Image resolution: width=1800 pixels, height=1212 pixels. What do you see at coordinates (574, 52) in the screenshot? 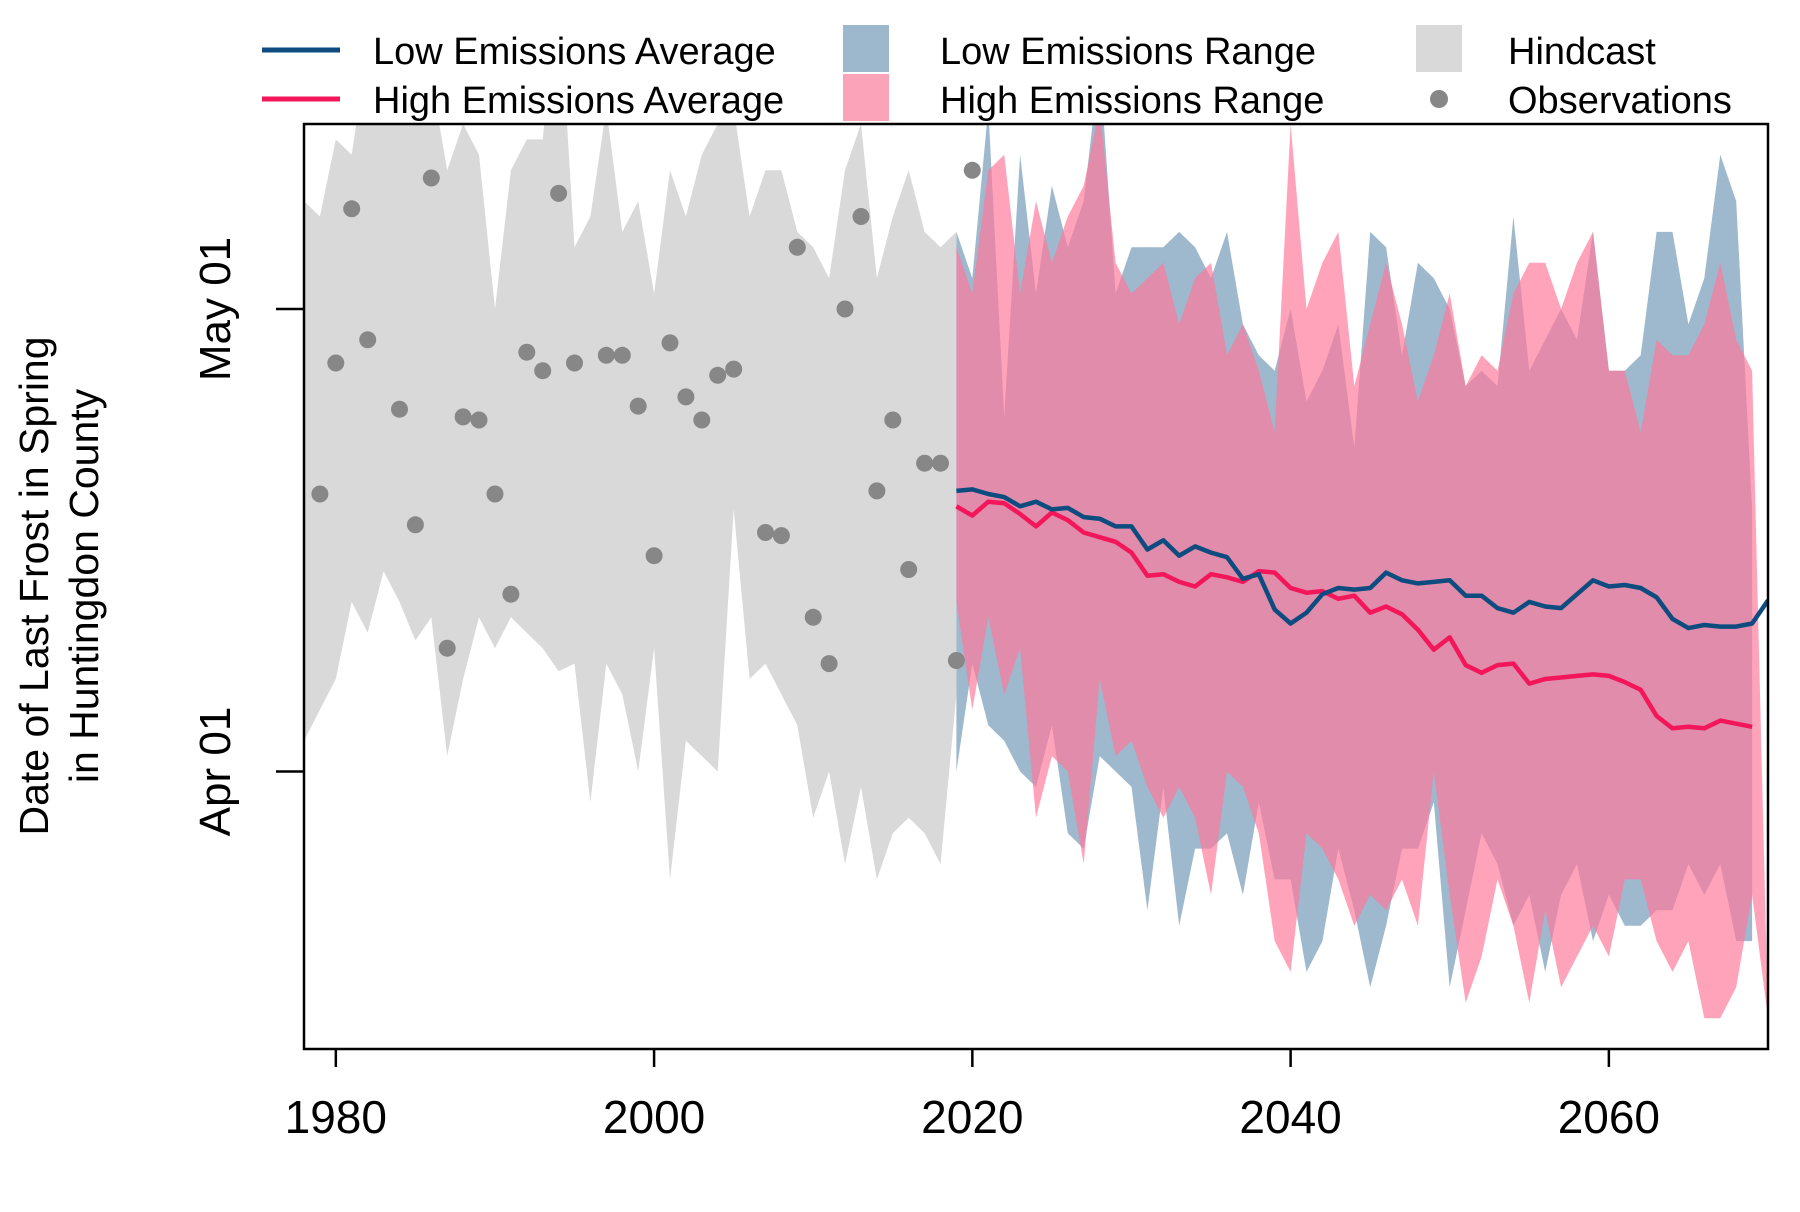
I see `legend-label: Low Emissions Average` at bounding box center [574, 52].